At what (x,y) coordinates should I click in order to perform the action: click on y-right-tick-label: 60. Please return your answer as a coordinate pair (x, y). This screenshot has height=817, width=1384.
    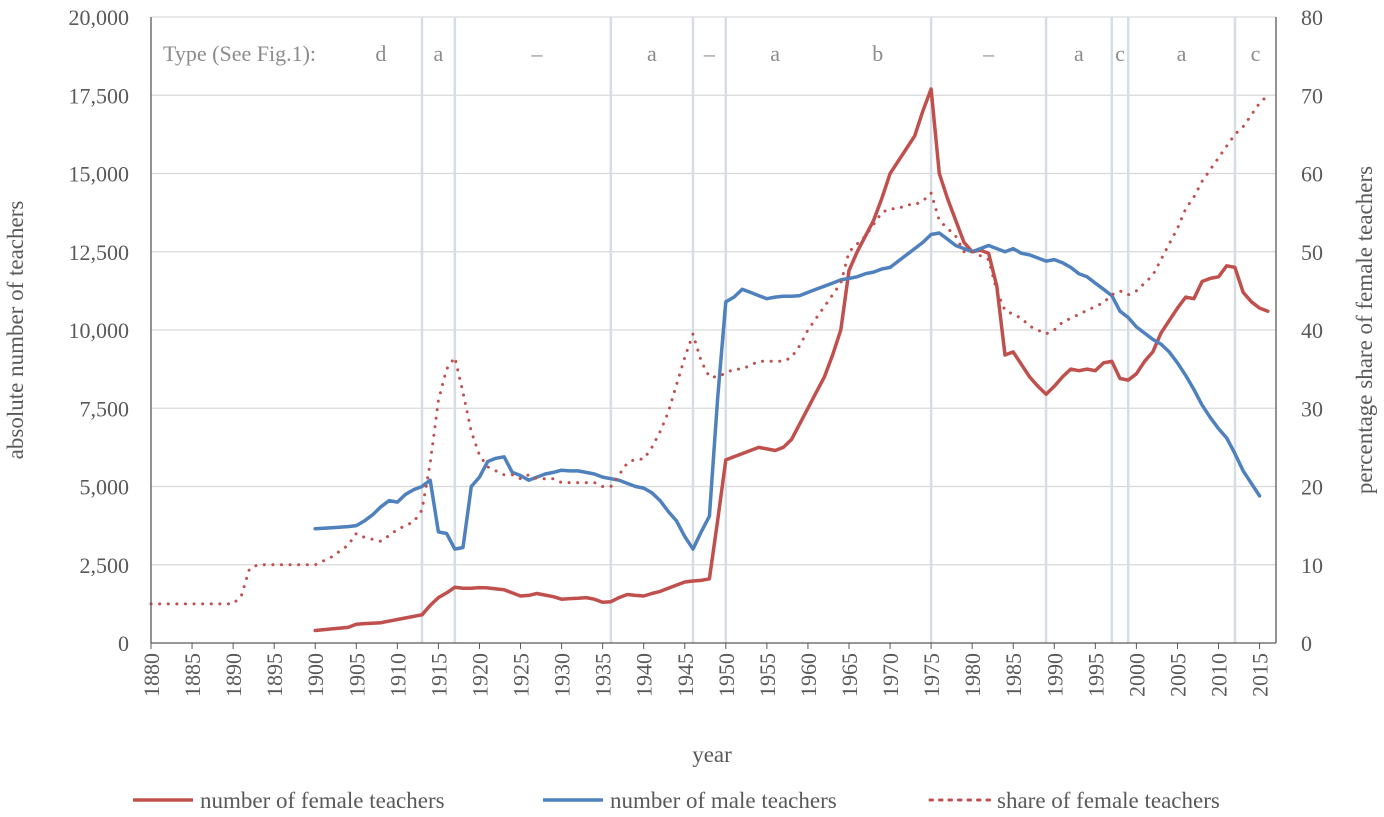
    Looking at the image, I should click on (1312, 174).